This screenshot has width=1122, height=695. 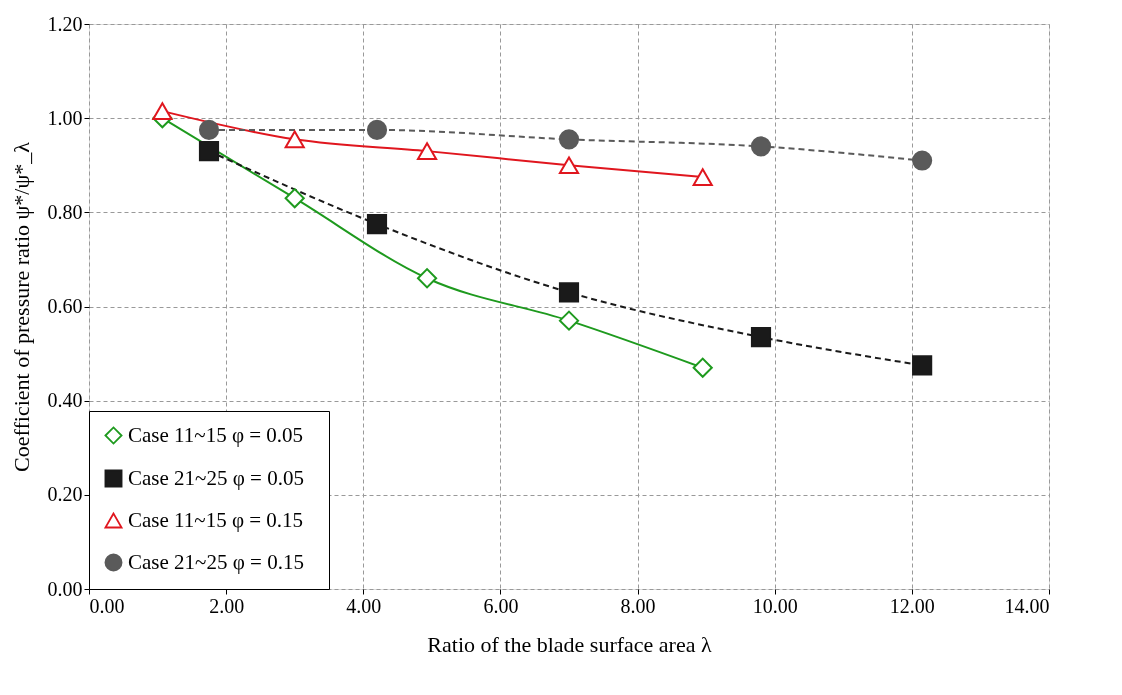 I want to click on x-tick-label: 4.00, so click(x=364, y=605).